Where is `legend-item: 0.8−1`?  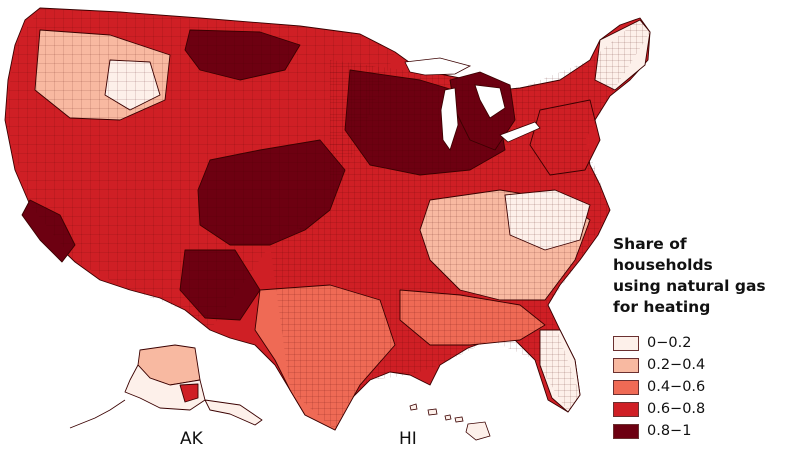
legend-item: 0.8−1 is located at coordinates (699, 431).